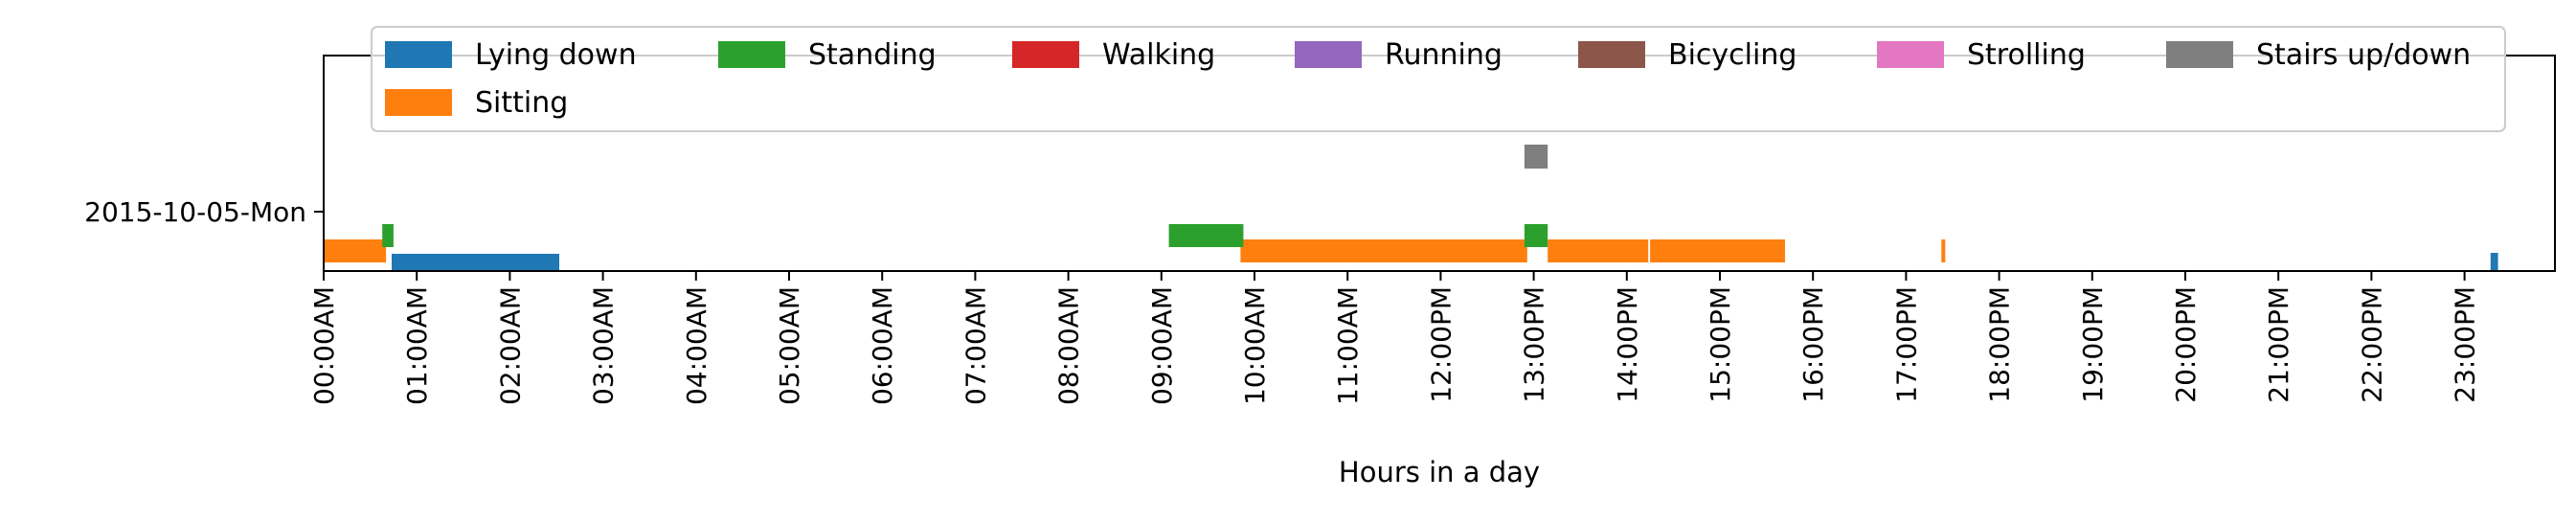 The image size is (2576, 521). What do you see at coordinates (1348, 345) in the screenshot?
I see `x-tick-label: 11:00AM` at bounding box center [1348, 345].